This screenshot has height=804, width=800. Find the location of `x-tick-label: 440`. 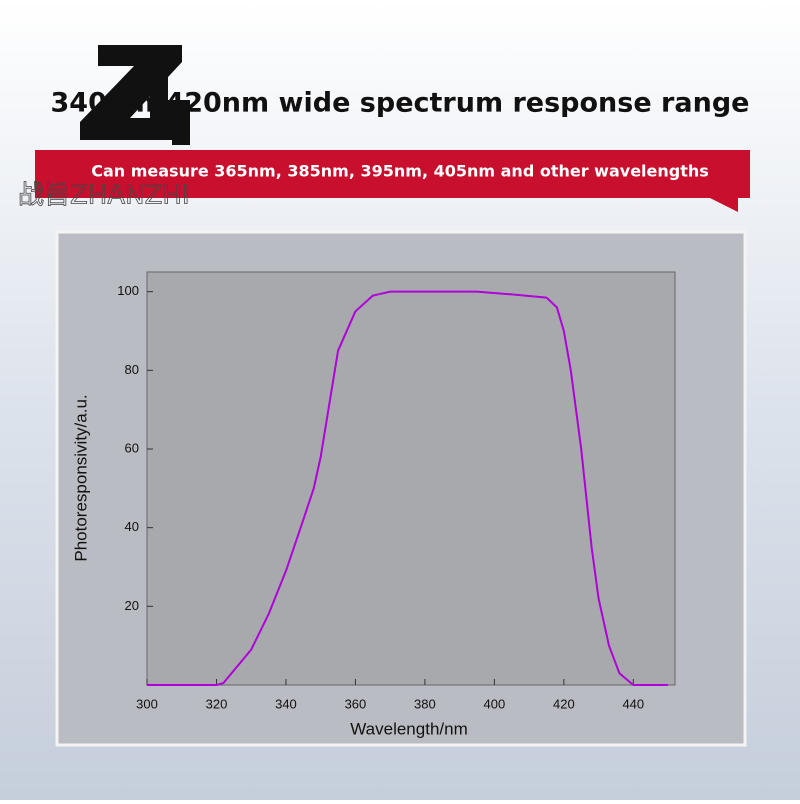

x-tick-label: 440 is located at coordinates (633, 703).